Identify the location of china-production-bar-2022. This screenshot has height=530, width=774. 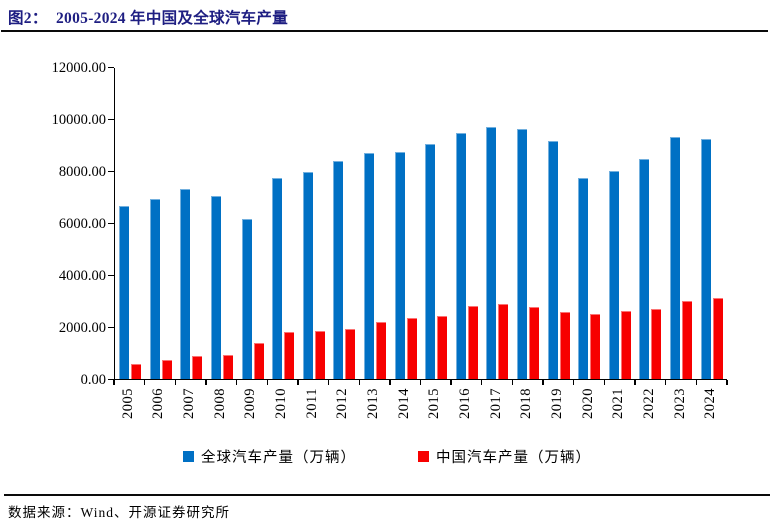
(656, 343).